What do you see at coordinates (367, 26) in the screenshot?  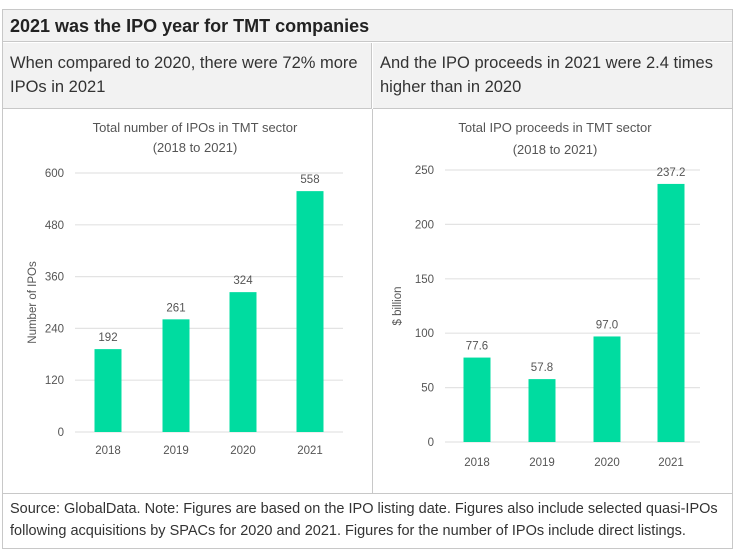 I see `page-title: 2021 was the IPO year for TMT companies` at bounding box center [367, 26].